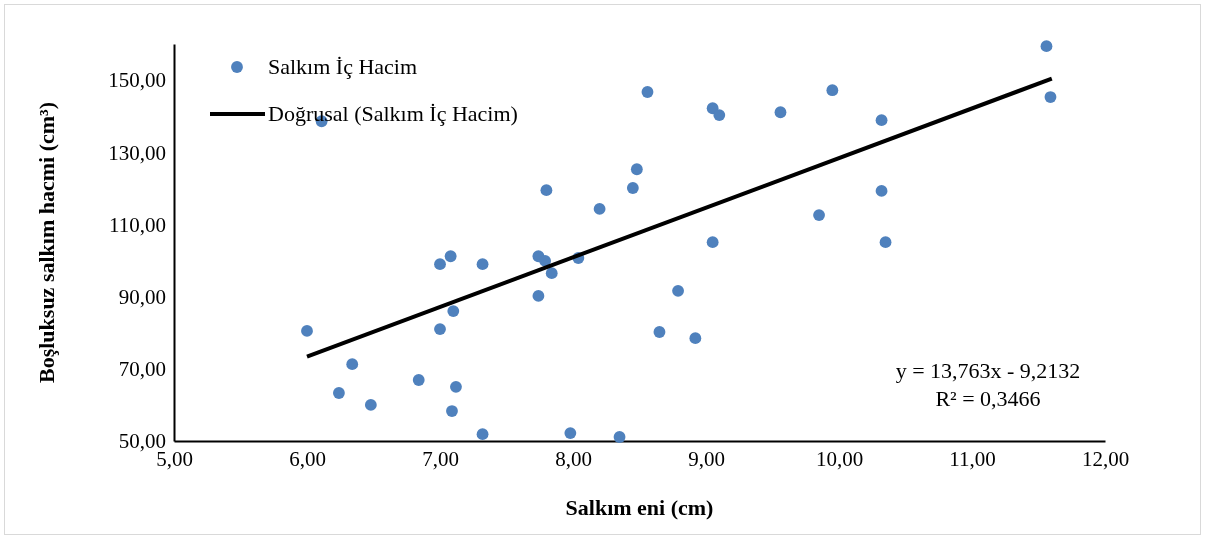 This screenshot has width=1205, height=540. I want to click on x-tick-label: 8,00, so click(573, 458).